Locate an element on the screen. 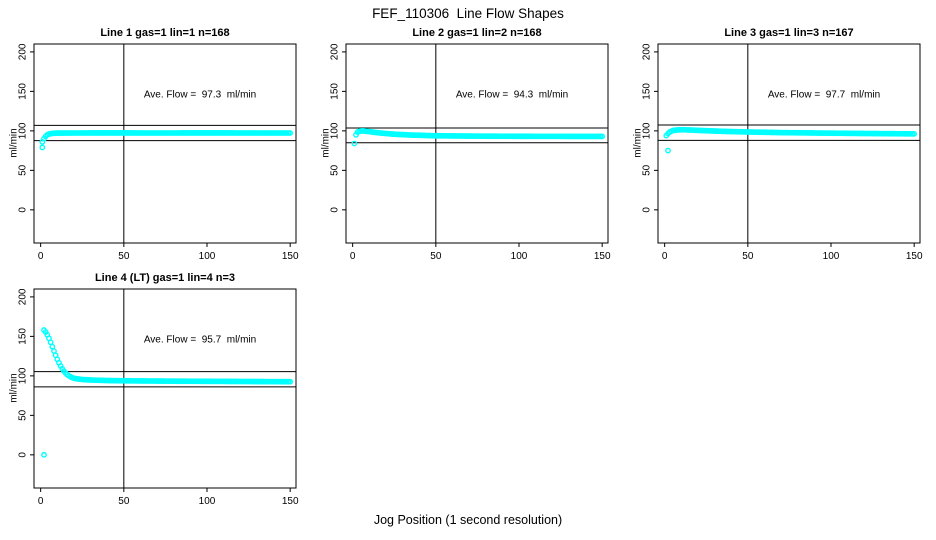 The image size is (936, 540). figure-x-axis-label: Jog Position (1 second resolution) is located at coordinates (468, 520).